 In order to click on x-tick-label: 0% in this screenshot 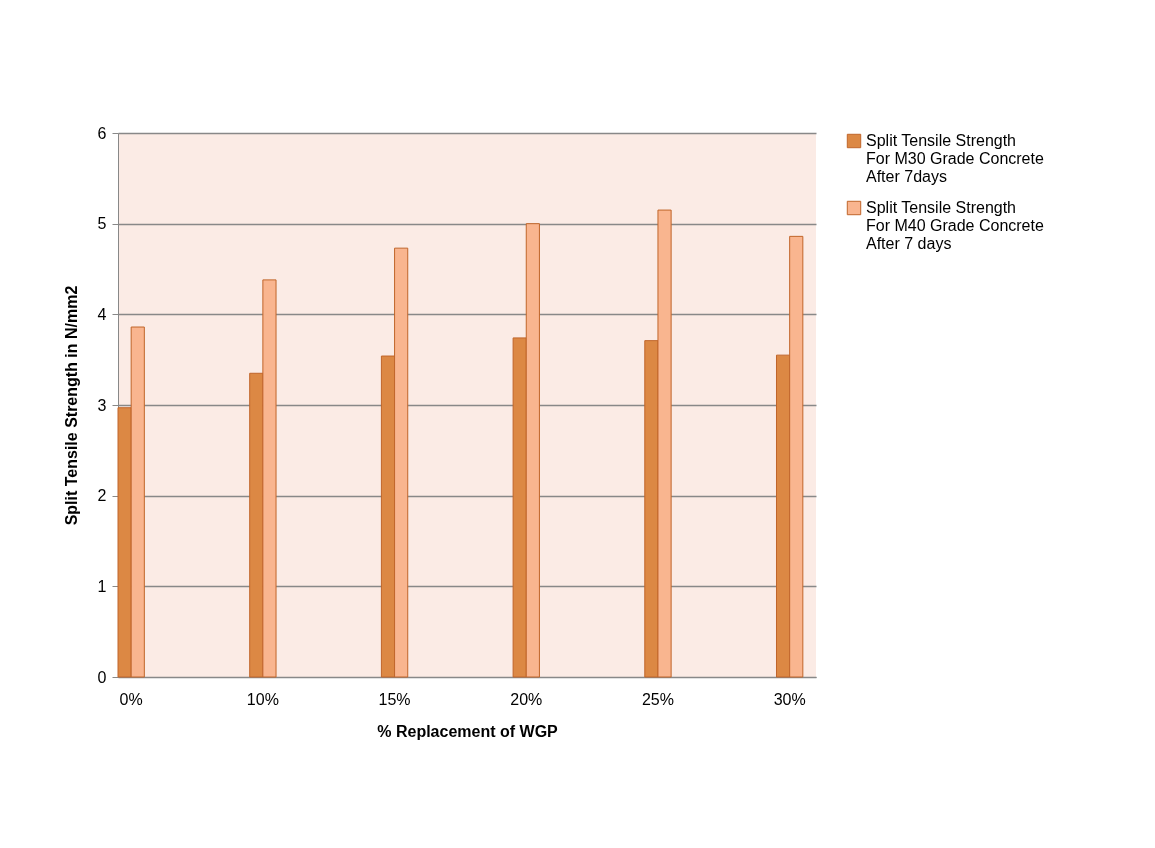, I will do `click(131, 699)`.